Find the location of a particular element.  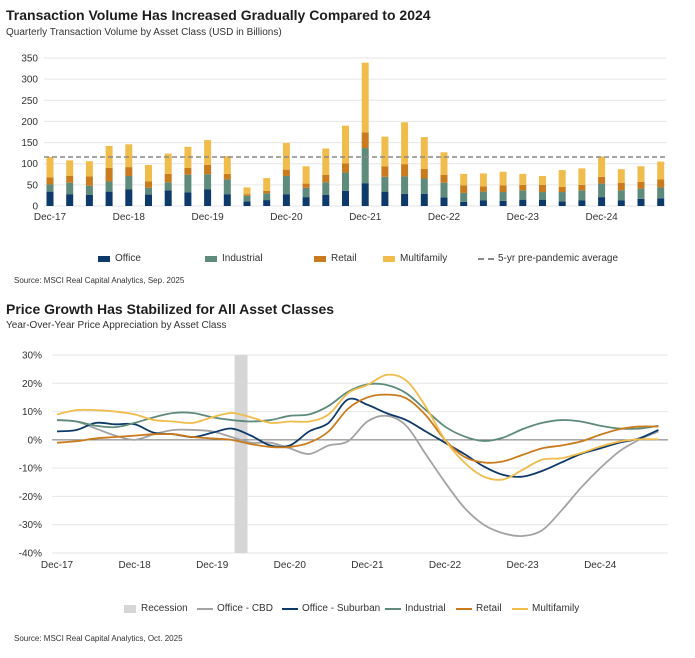

y-tick-label: -30% is located at coordinates (30, 525).